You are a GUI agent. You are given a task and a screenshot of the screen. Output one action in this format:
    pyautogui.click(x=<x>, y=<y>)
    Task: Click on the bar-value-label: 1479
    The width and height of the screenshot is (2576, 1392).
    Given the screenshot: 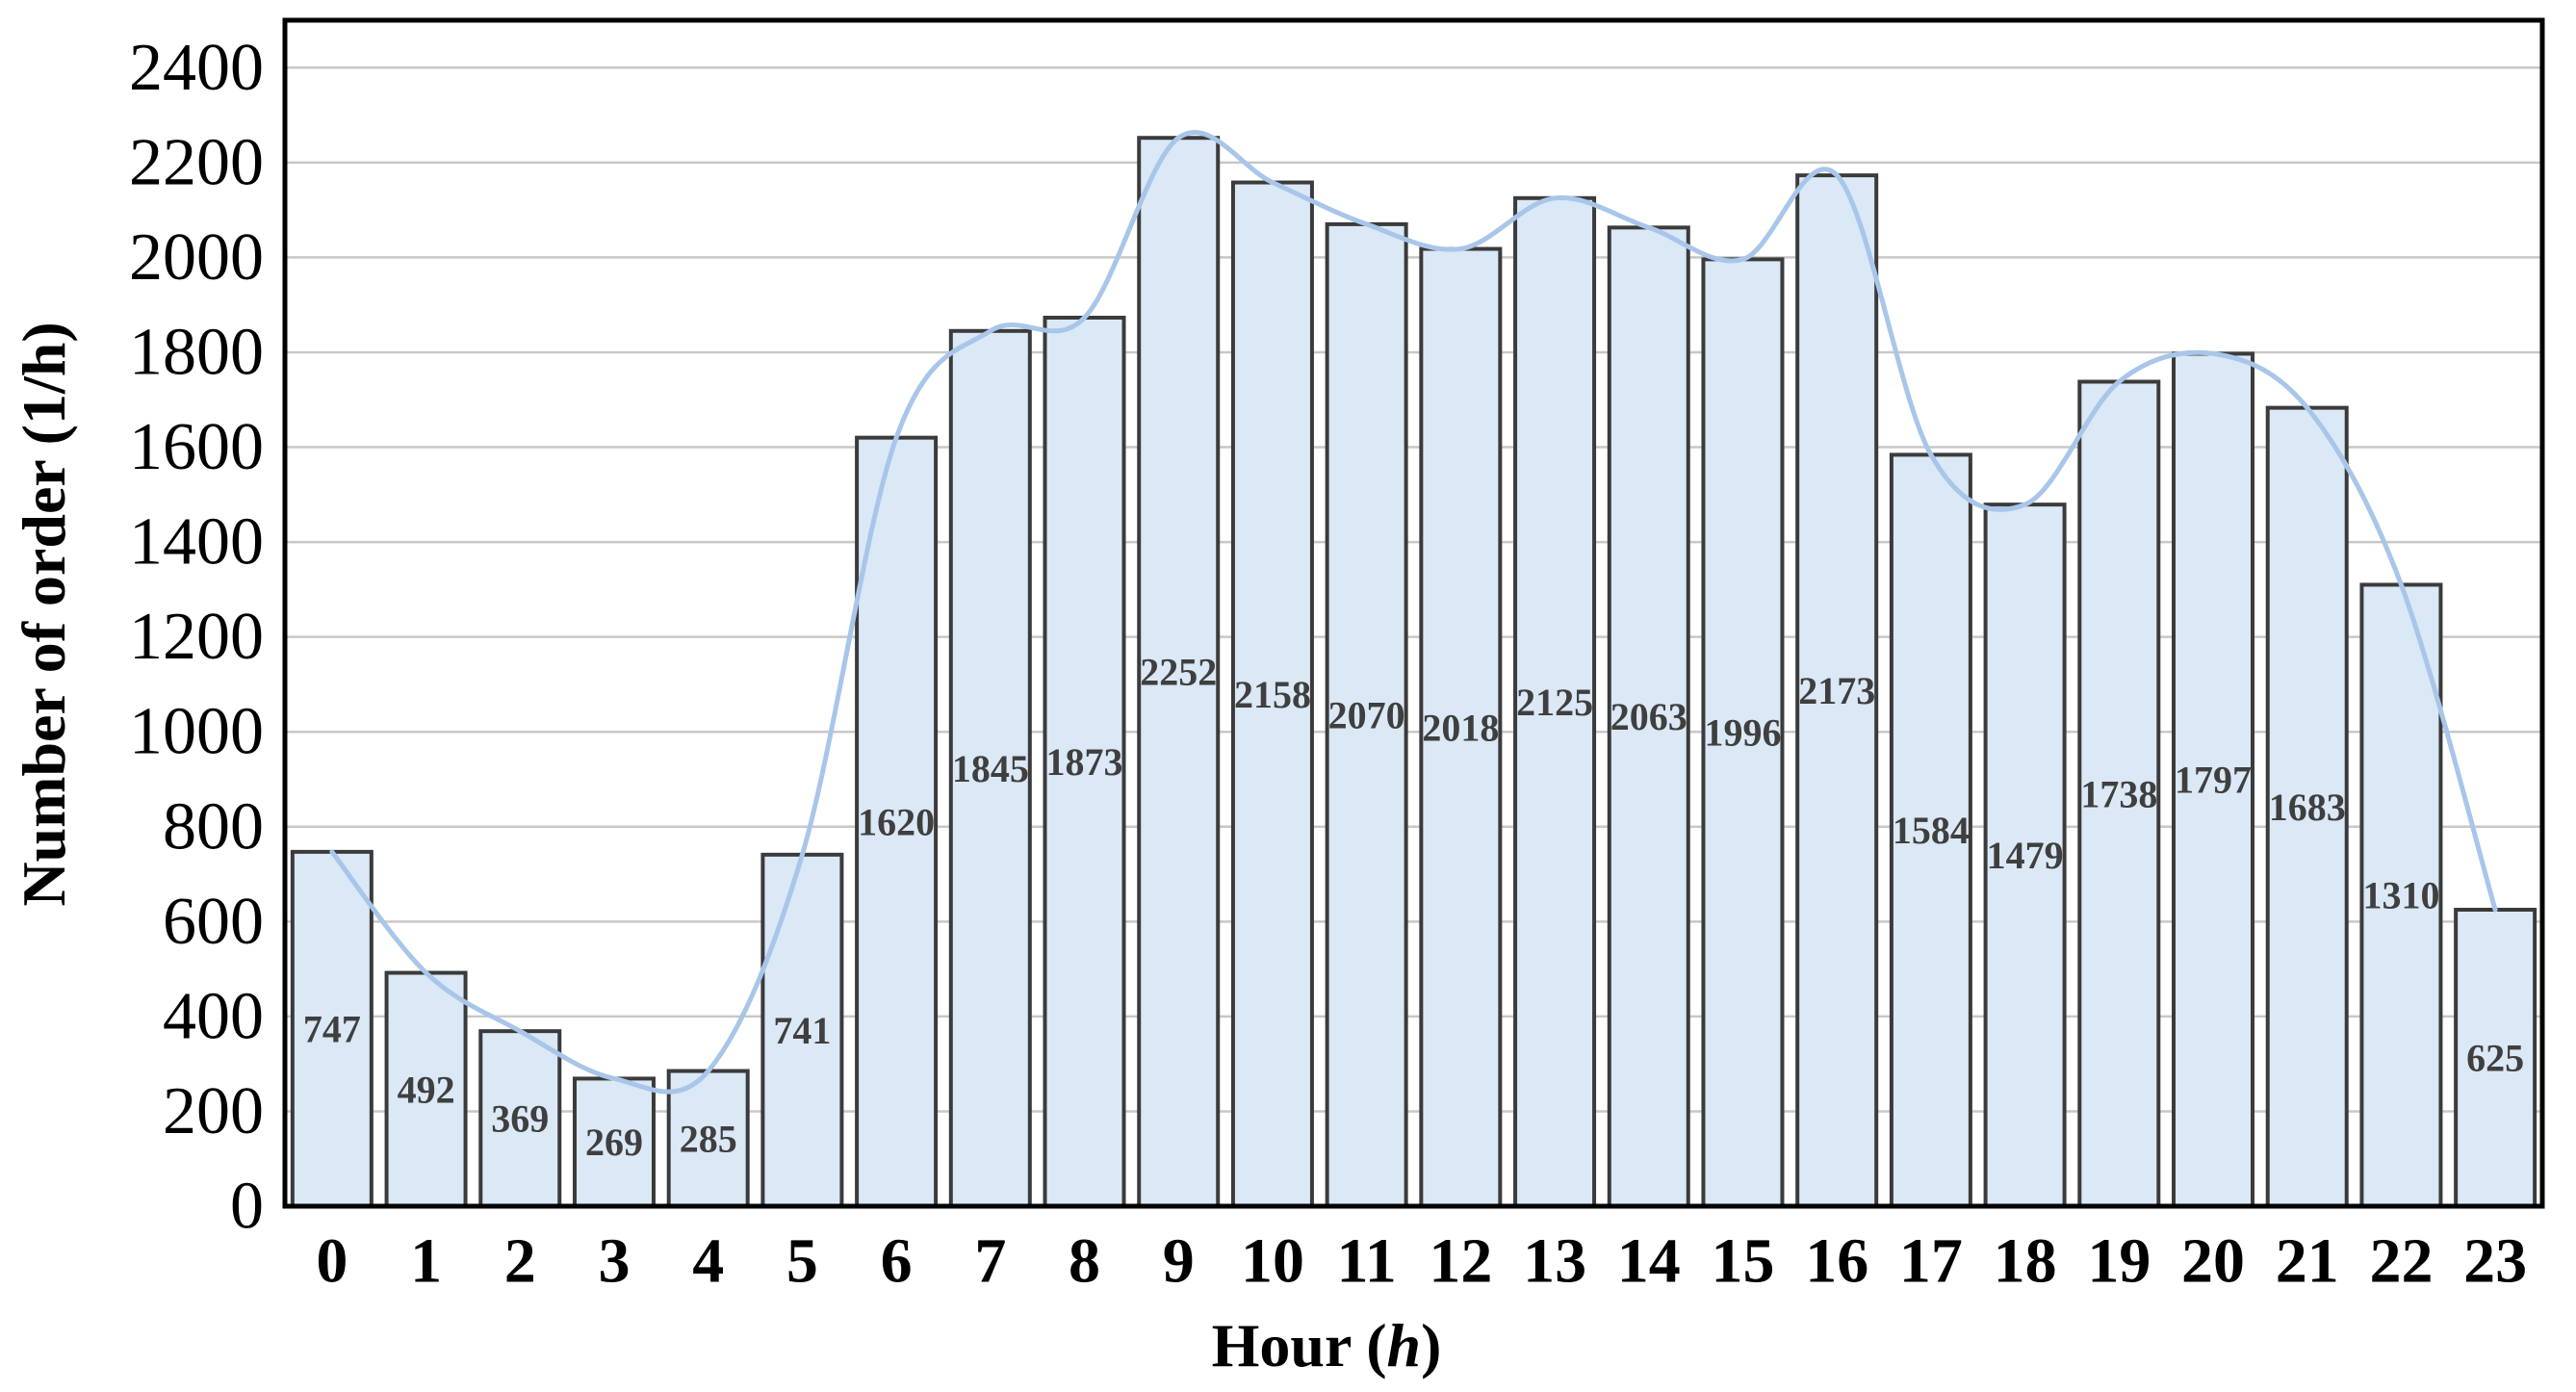 What is the action you would take?
    pyautogui.click(x=2025, y=855)
    